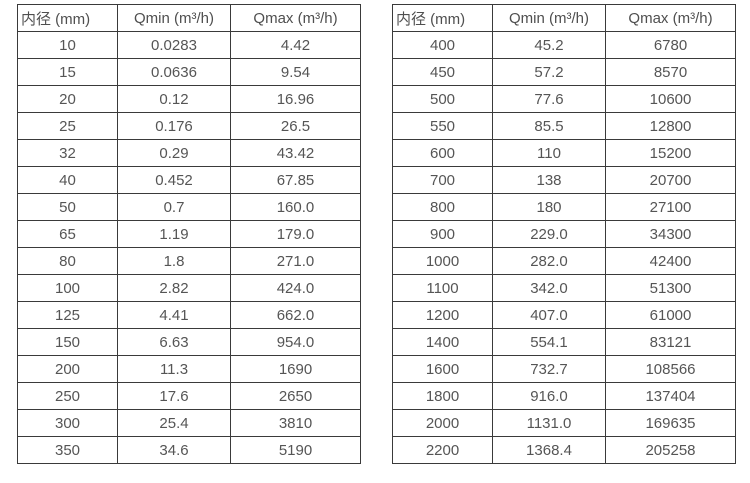 The image size is (750, 483). I want to click on table-row: 1800 916.0 137404, so click(564, 396).